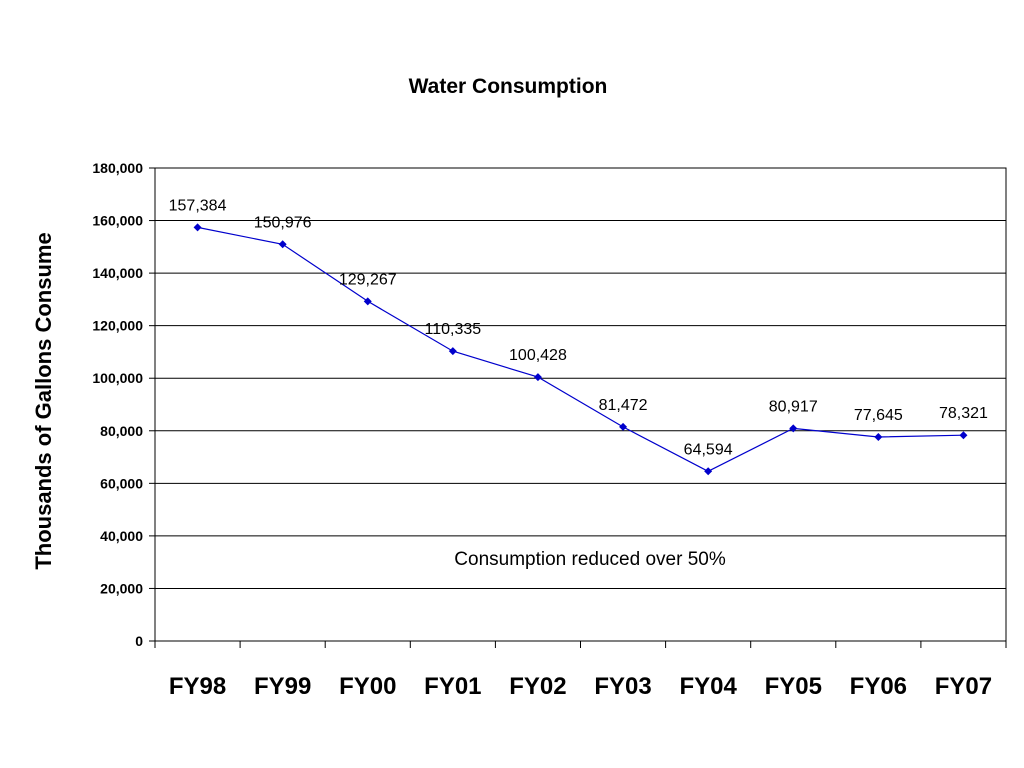 This screenshot has width=1024, height=768. Describe the element at coordinates (623, 405) in the screenshot. I see `data-label: 81,472` at that location.